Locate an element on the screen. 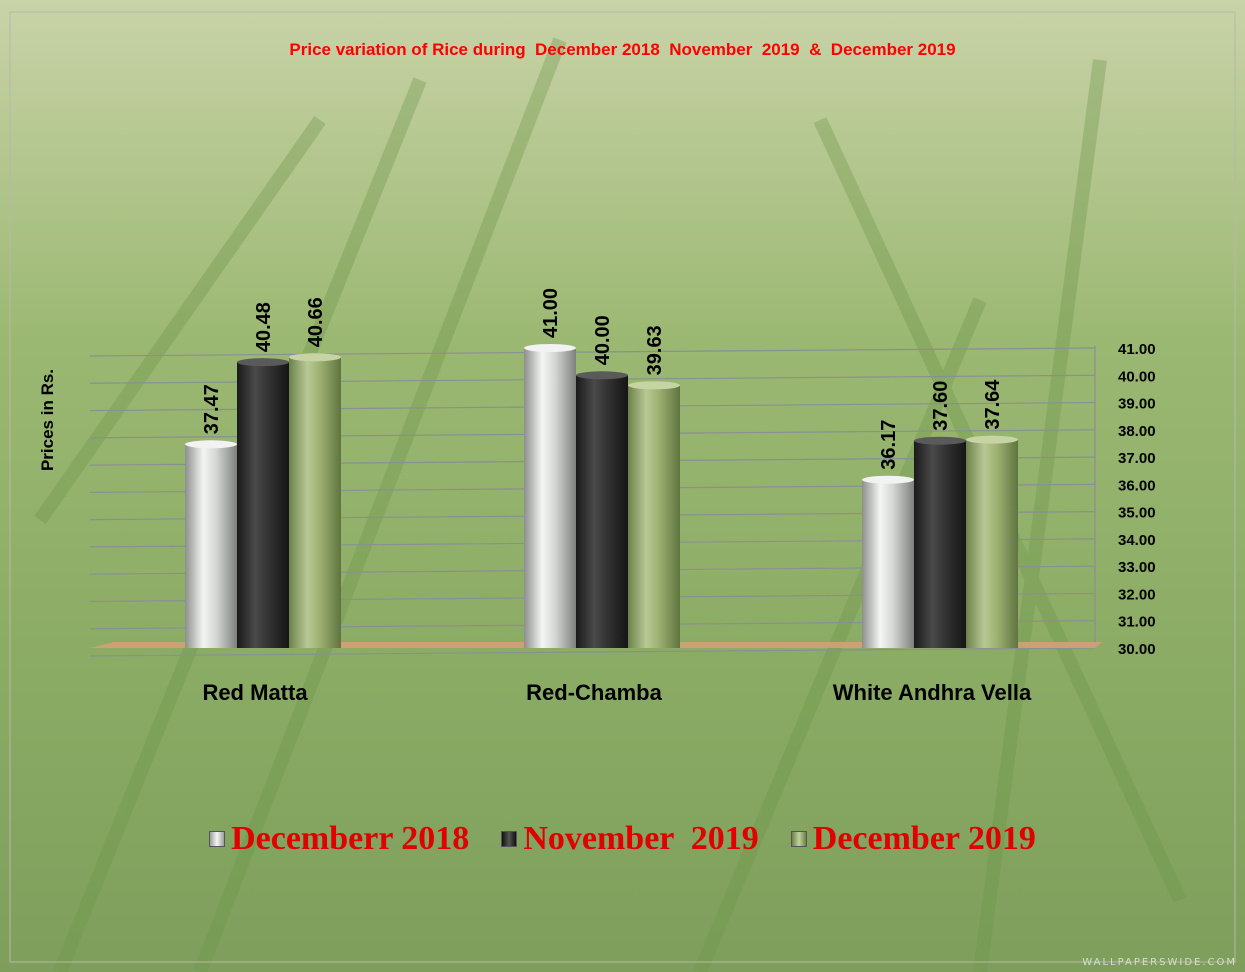  watermark: WALLPAPERSWIDE.COM is located at coordinates (1159, 962).